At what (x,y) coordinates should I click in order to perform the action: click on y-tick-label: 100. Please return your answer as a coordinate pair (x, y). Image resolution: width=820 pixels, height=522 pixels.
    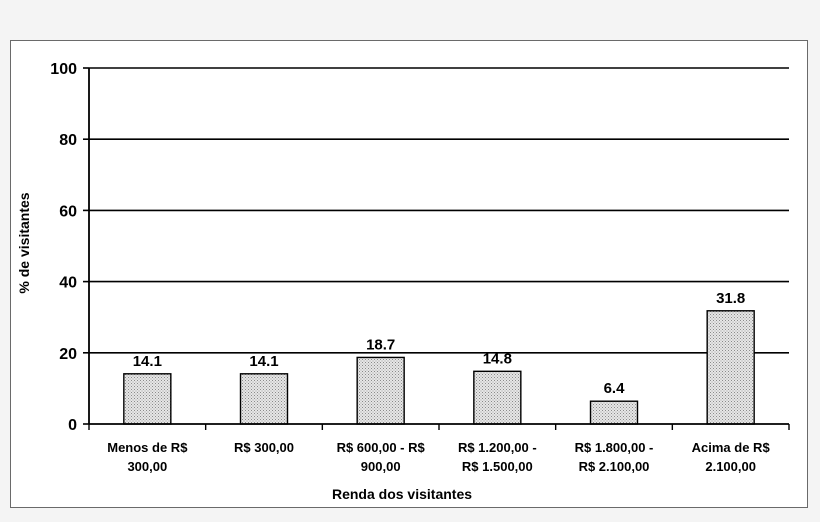
    Looking at the image, I should click on (63, 69).